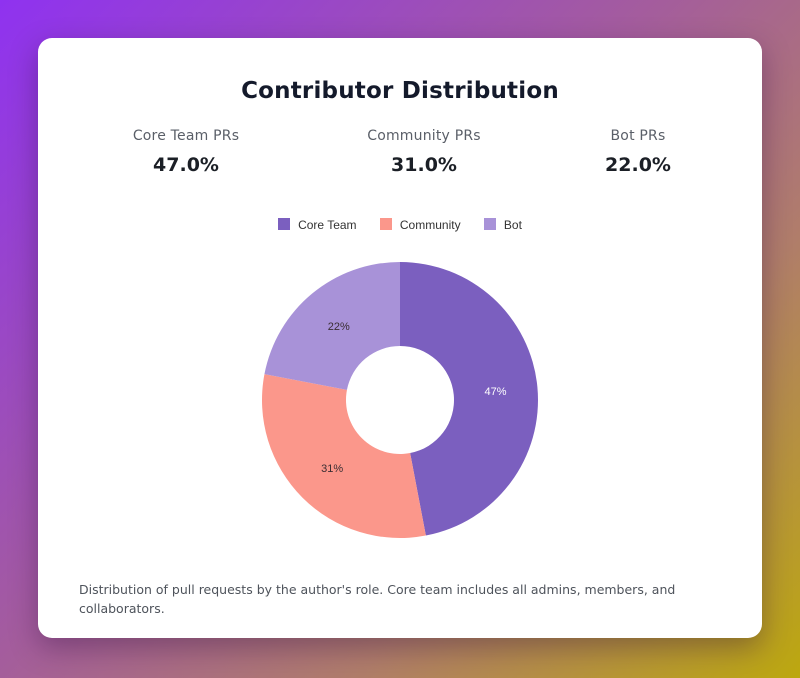  Describe the element at coordinates (186, 165) in the screenshot. I see `stat-value: 47.0%` at that location.